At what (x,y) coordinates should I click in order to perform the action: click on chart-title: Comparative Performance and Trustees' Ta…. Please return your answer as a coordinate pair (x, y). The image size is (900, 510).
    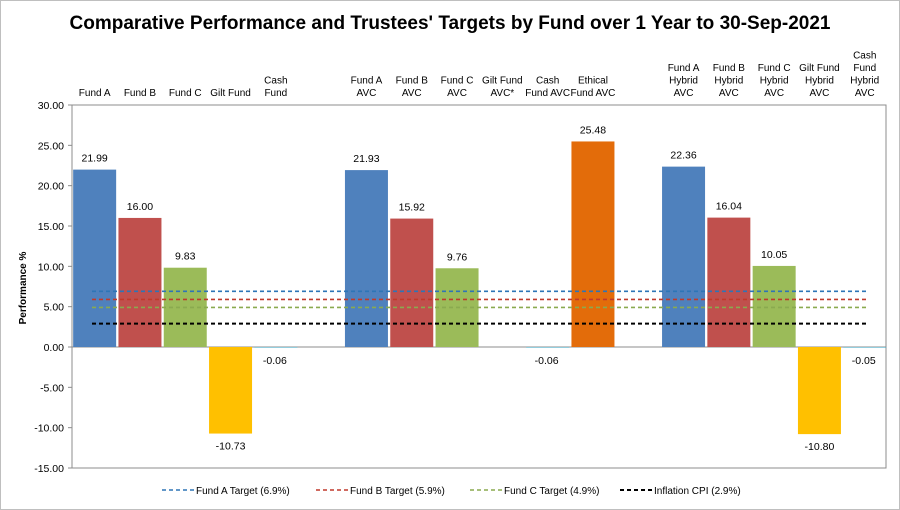
    Looking at the image, I should click on (450, 23).